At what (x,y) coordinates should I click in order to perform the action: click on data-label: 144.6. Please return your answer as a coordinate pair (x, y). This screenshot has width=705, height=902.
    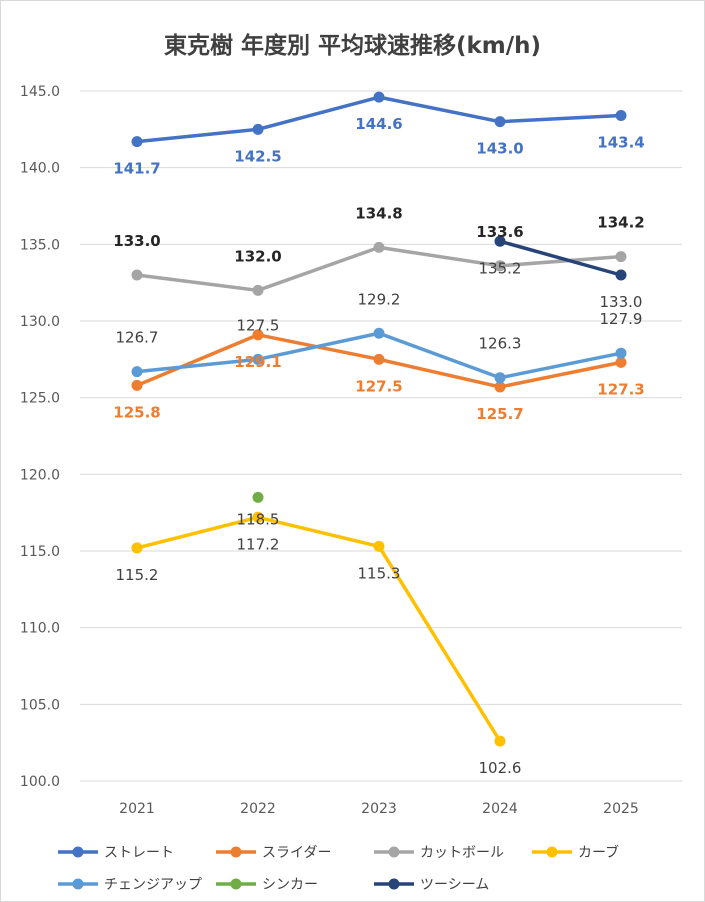
    Looking at the image, I should click on (378, 124).